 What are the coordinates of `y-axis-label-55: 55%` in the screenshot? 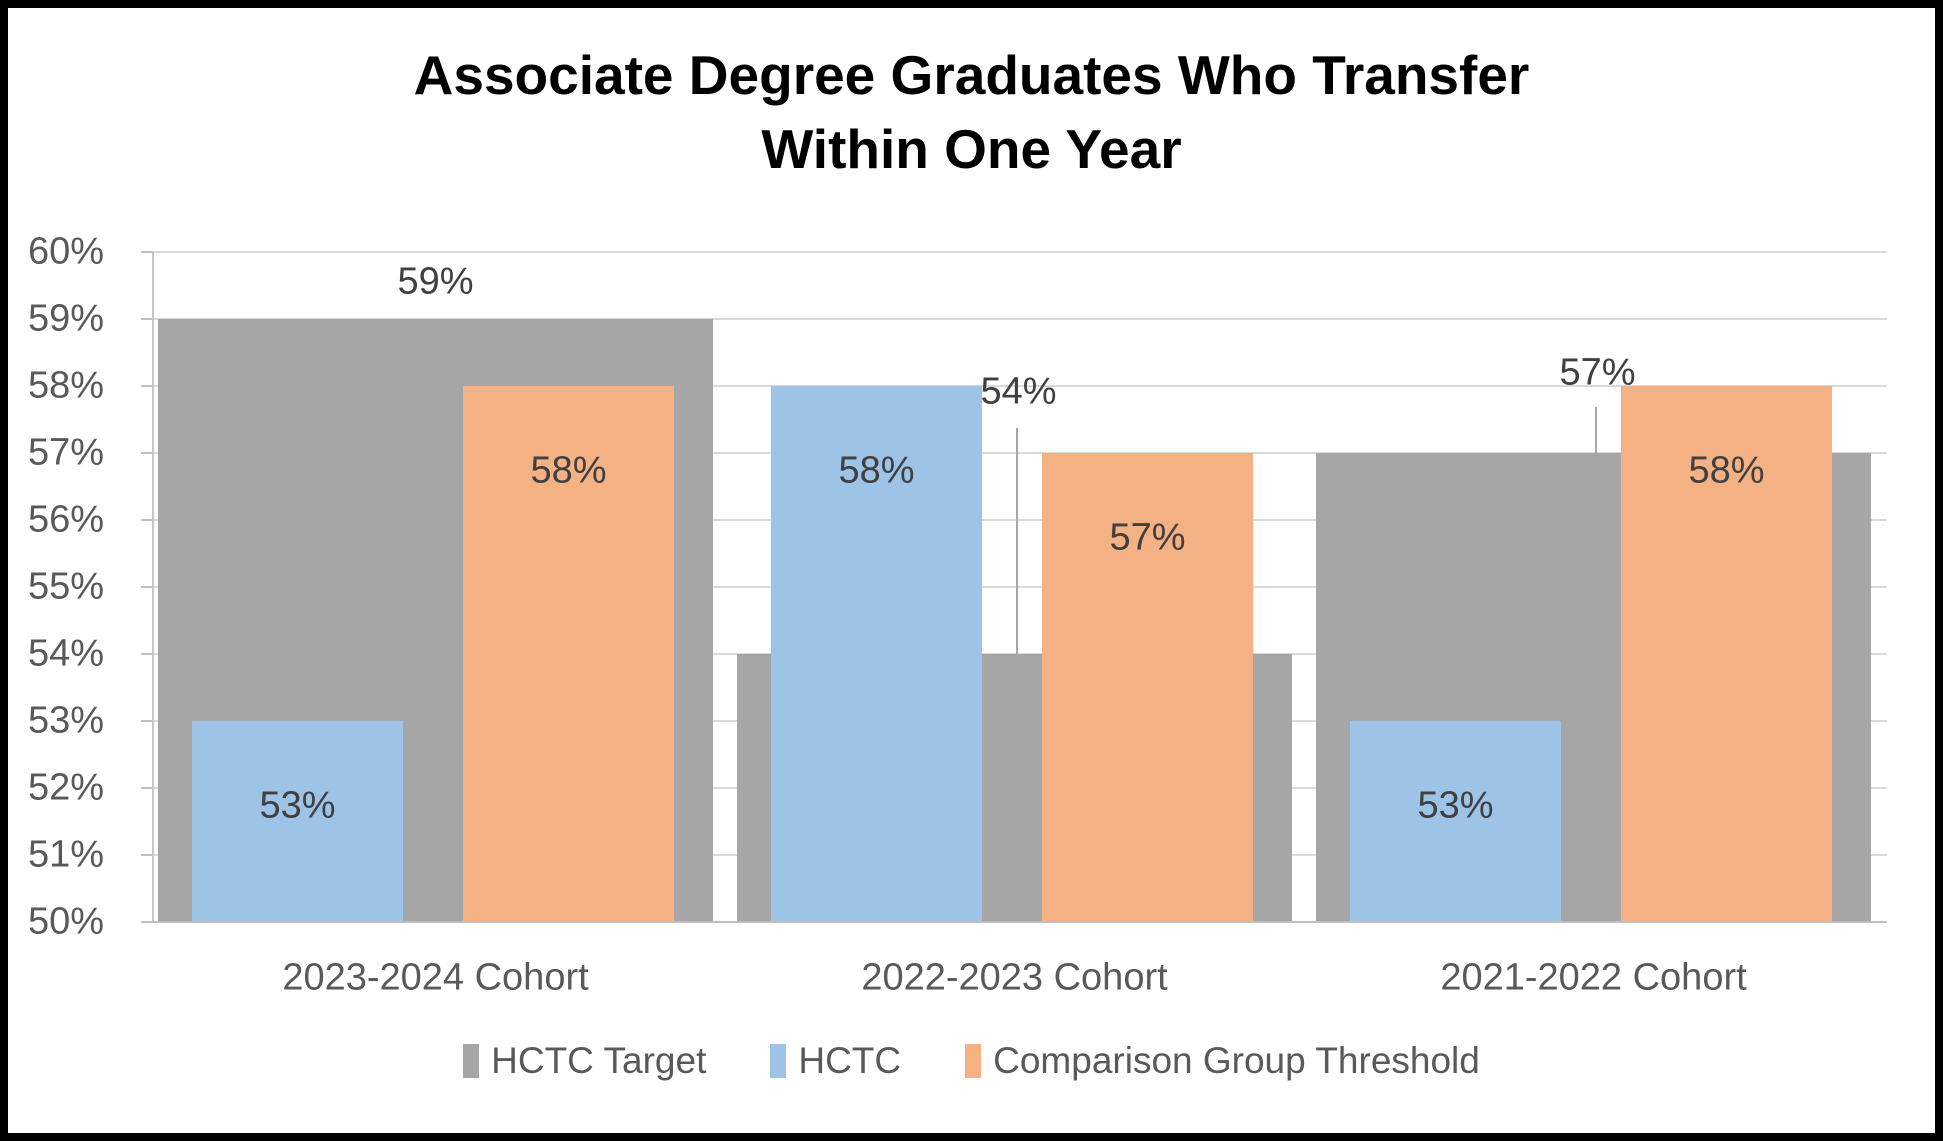 It's located at (65, 586).